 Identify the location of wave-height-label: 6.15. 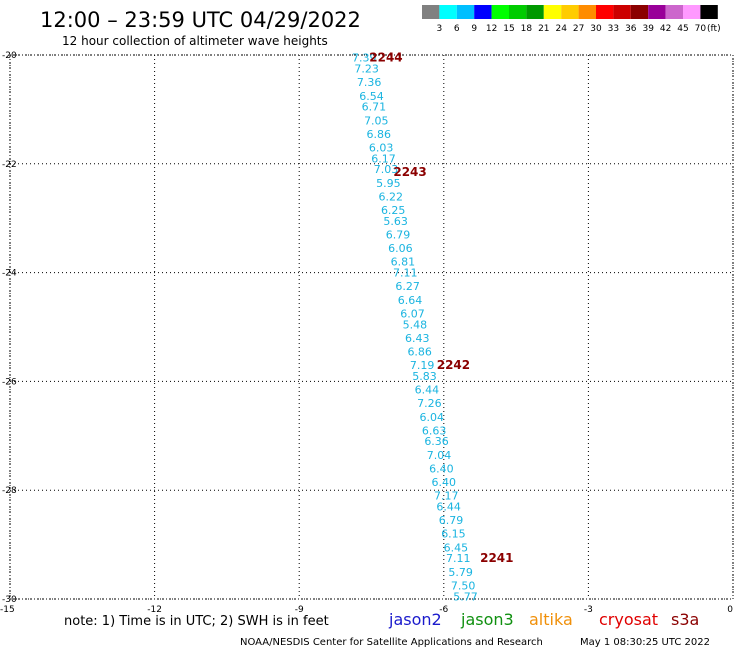
(453, 534).